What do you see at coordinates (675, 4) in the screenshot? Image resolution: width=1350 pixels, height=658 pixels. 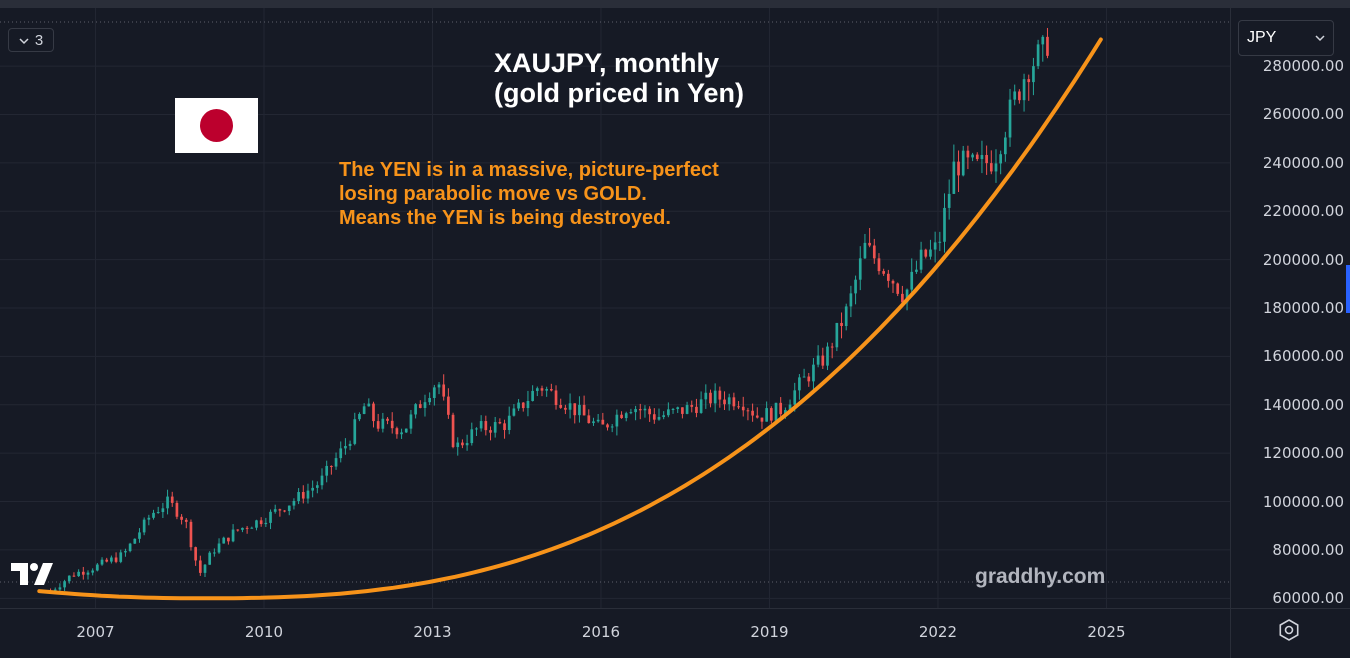 I see `top-toolbar-strip` at bounding box center [675, 4].